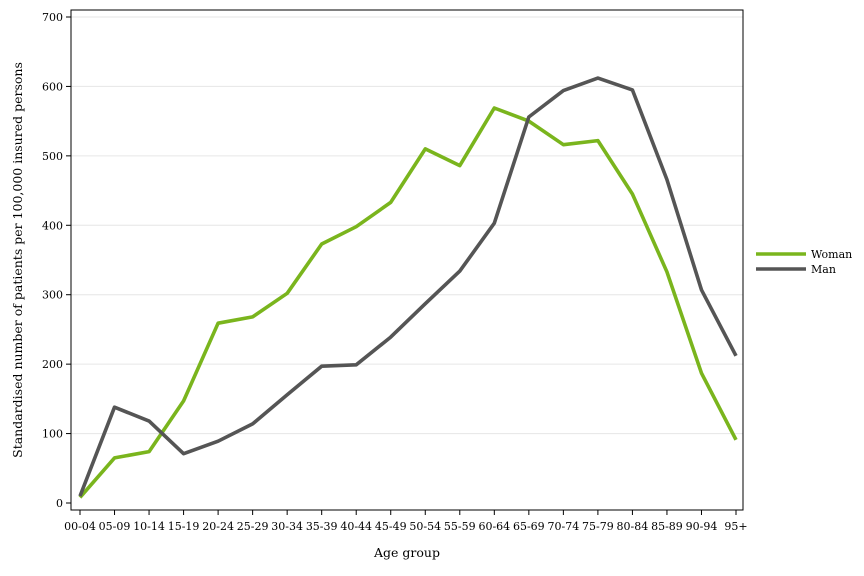 The width and height of the screenshot is (864, 576). Describe the element at coordinates (823, 269) in the screenshot. I see `legend-label-man: Man` at that location.